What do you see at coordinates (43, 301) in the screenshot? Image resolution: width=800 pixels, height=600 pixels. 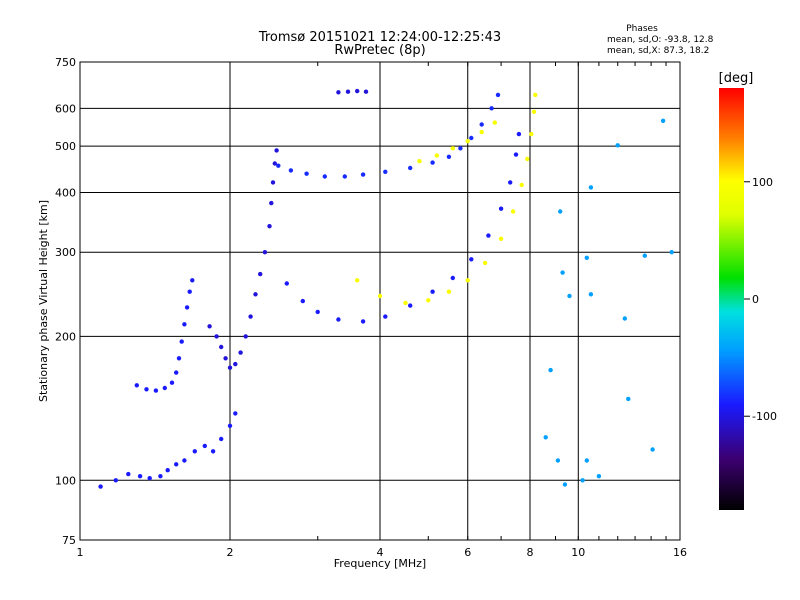 I see `y-axis-label: Stationary phase Virtual Height [km]` at bounding box center [43, 301].